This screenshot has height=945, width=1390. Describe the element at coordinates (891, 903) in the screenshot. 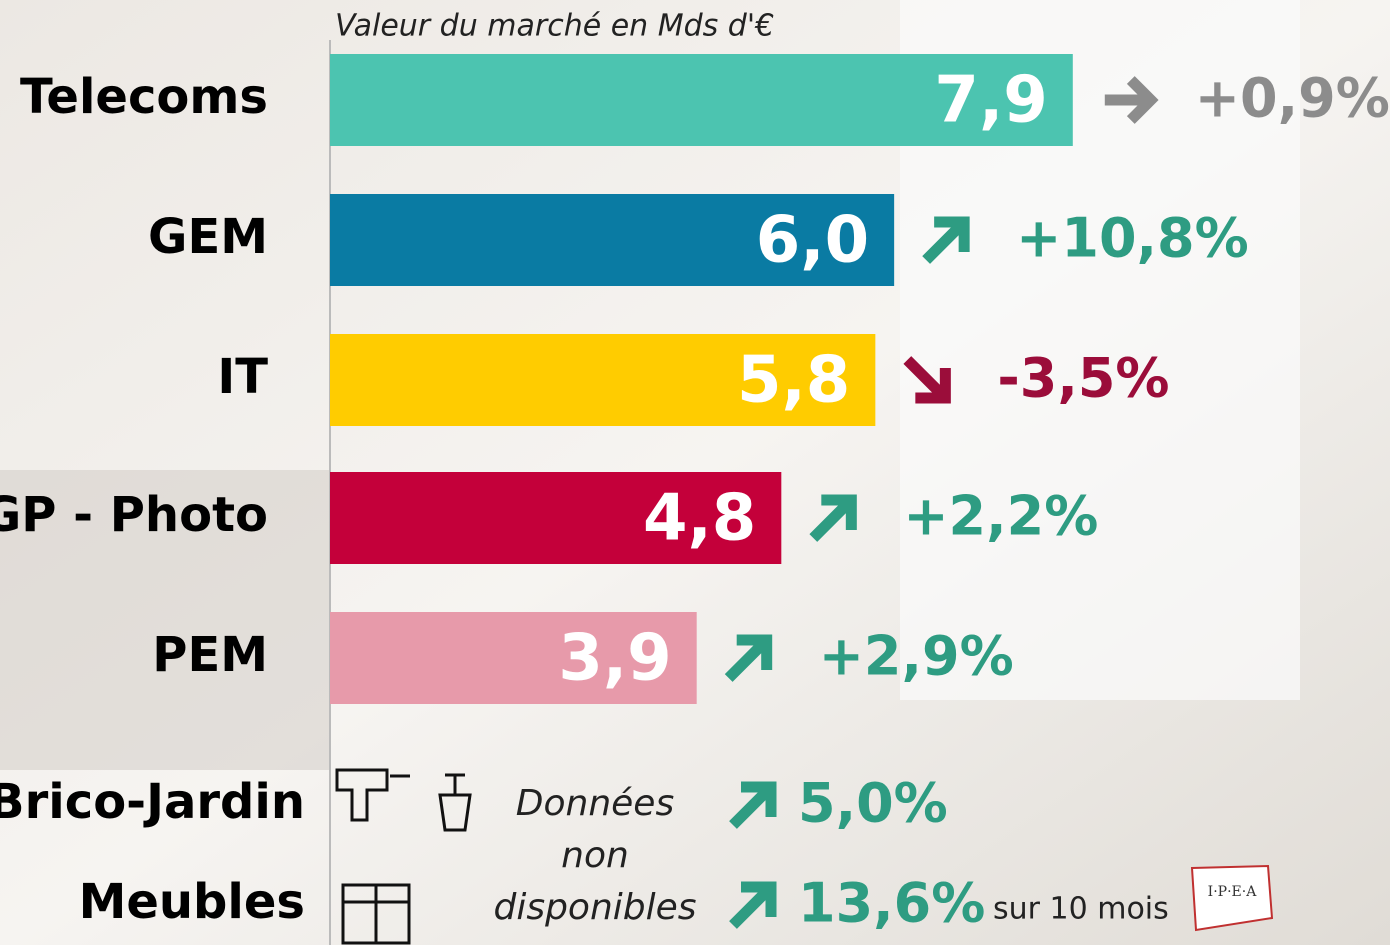

I see `change-label: 13,6%` at that location.